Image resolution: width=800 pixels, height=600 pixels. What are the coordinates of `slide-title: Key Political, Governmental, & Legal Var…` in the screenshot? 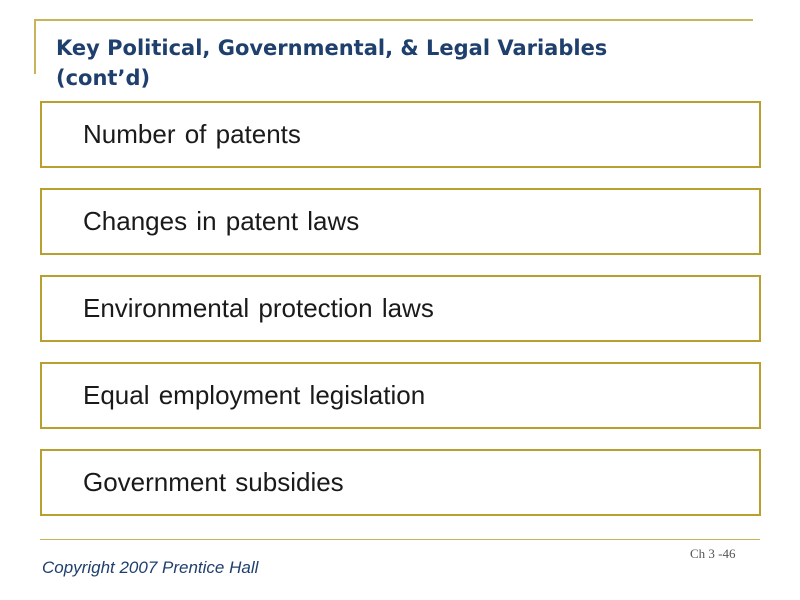 It's located at (401, 63).